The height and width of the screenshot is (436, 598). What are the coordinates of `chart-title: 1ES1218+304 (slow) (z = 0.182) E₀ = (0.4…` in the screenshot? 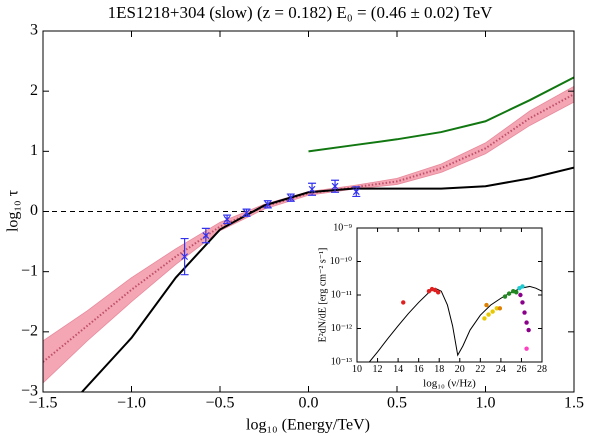 It's located at (301, 12).